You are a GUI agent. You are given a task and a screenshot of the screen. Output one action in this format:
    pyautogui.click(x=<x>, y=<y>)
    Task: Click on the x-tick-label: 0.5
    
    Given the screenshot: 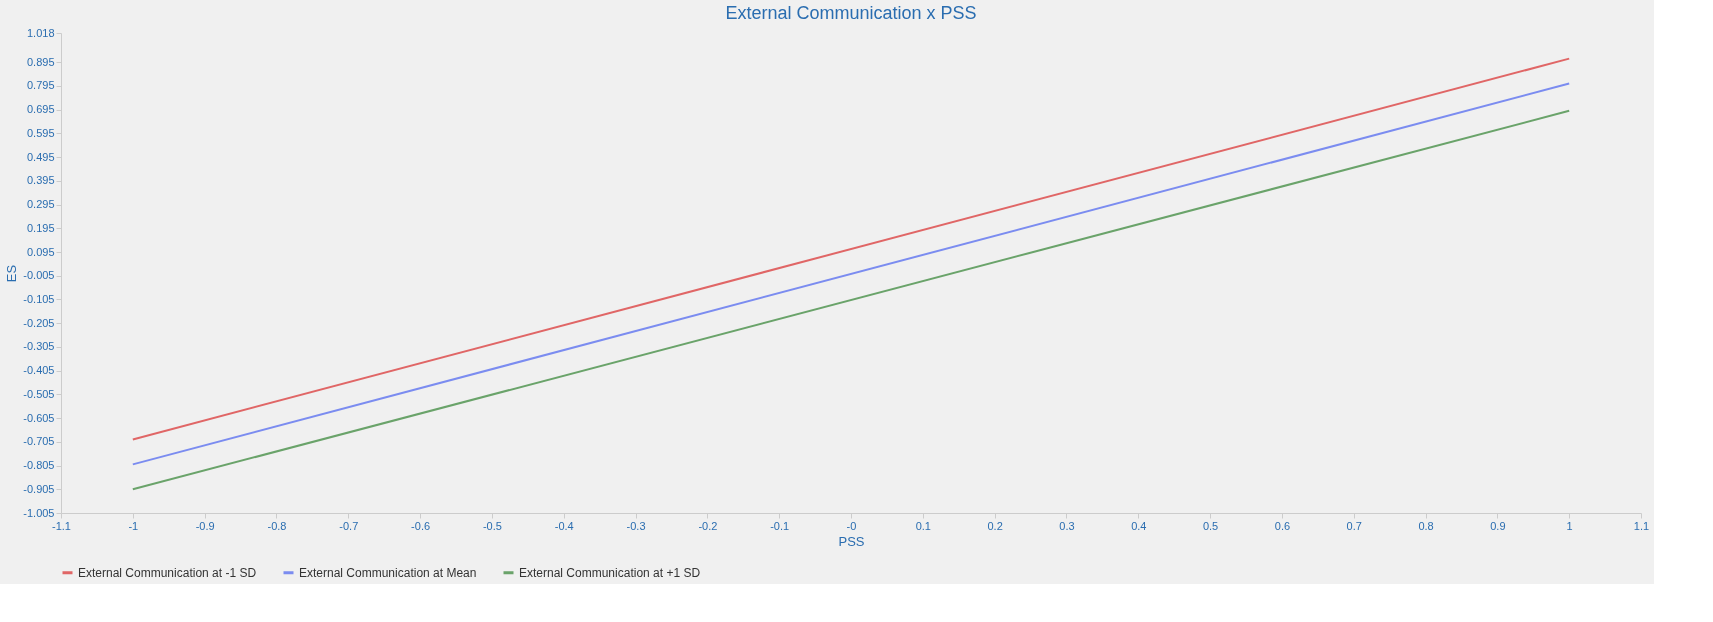 What is the action you would take?
    pyautogui.click(x=1210, y=525)
    